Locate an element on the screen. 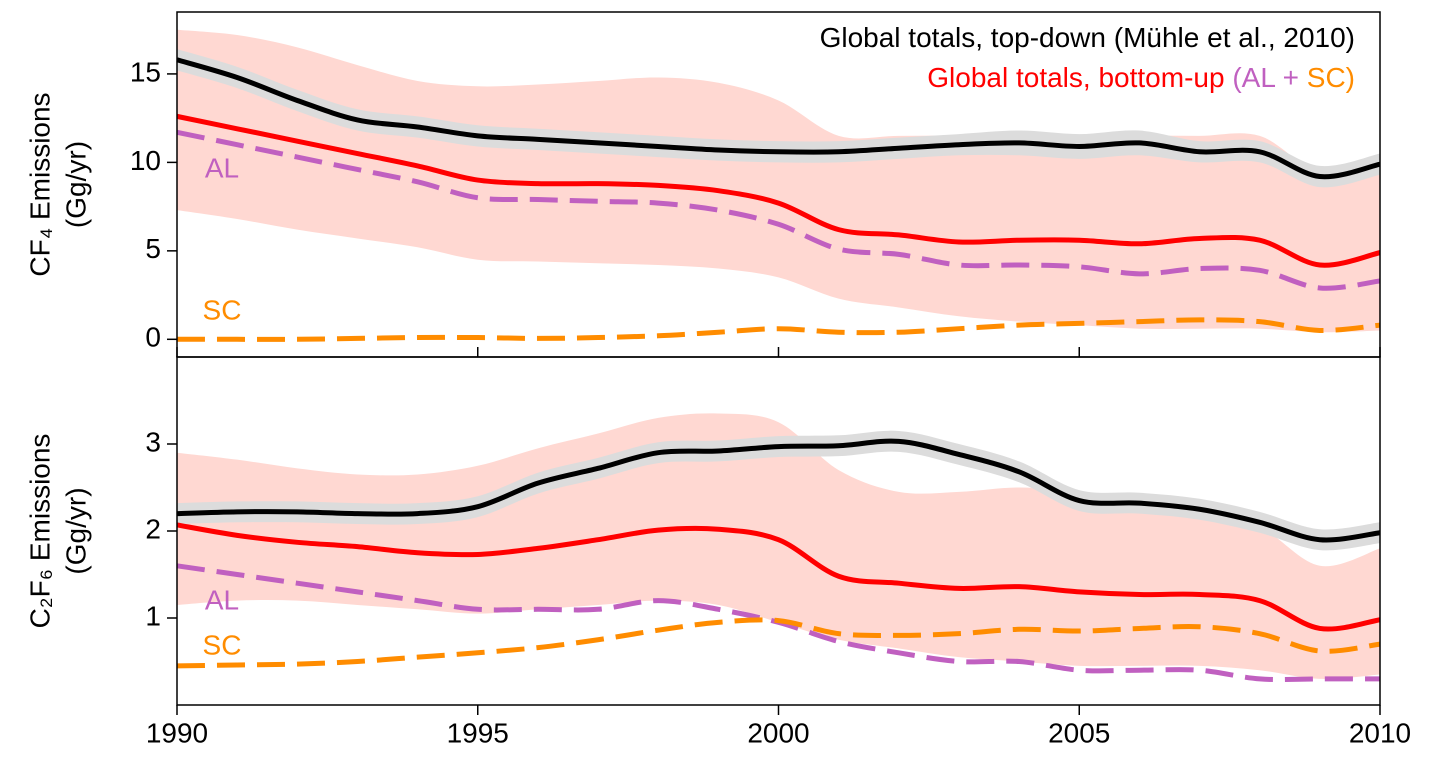  x-tick-label: 2005 is located at coordinates (1079, 732).